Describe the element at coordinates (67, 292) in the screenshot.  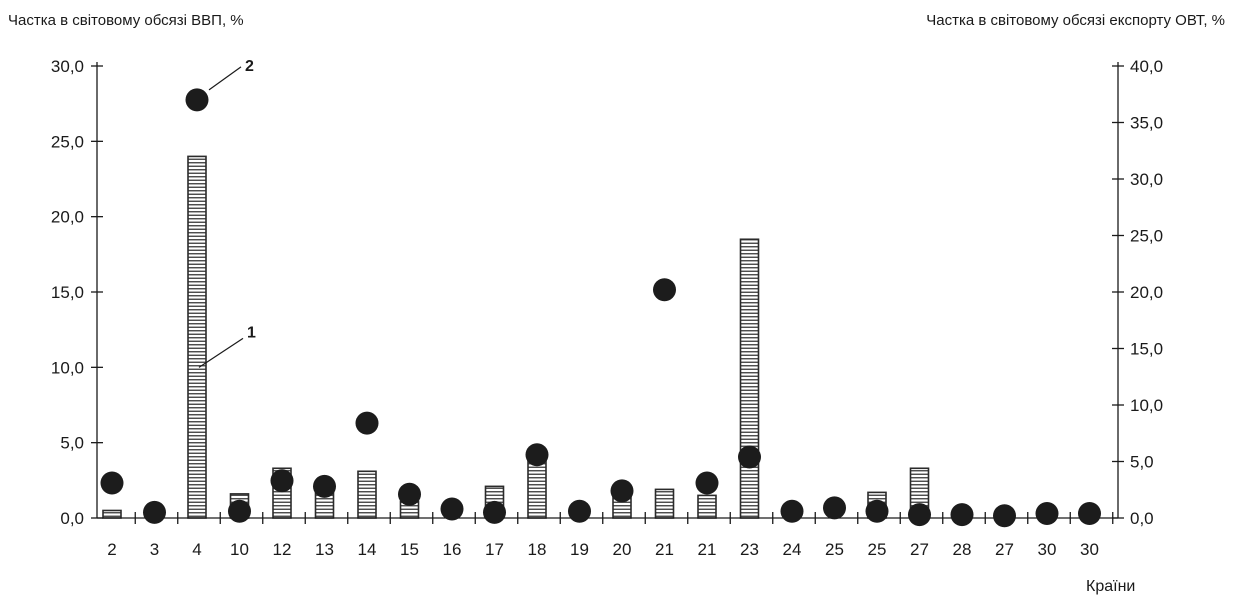
I see `y-tick-label-left: 15,0` at that location.